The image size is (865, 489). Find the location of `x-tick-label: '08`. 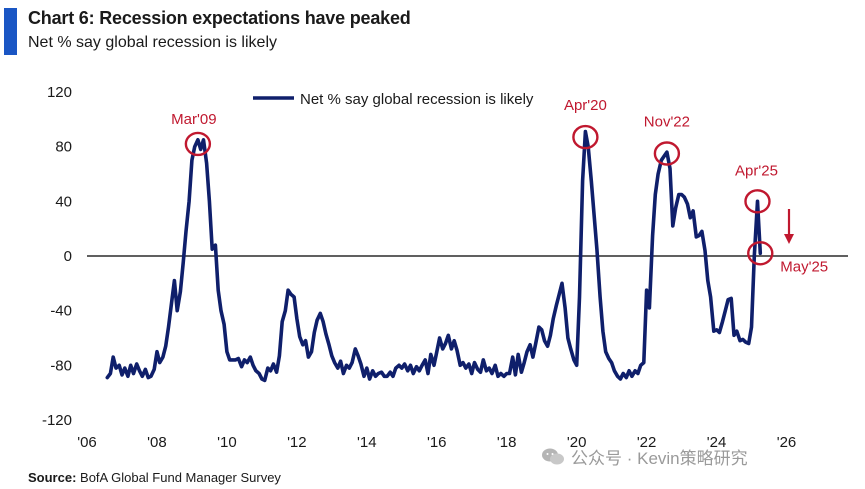

x-tick-label: '08 is located at coordinates (157, 442).